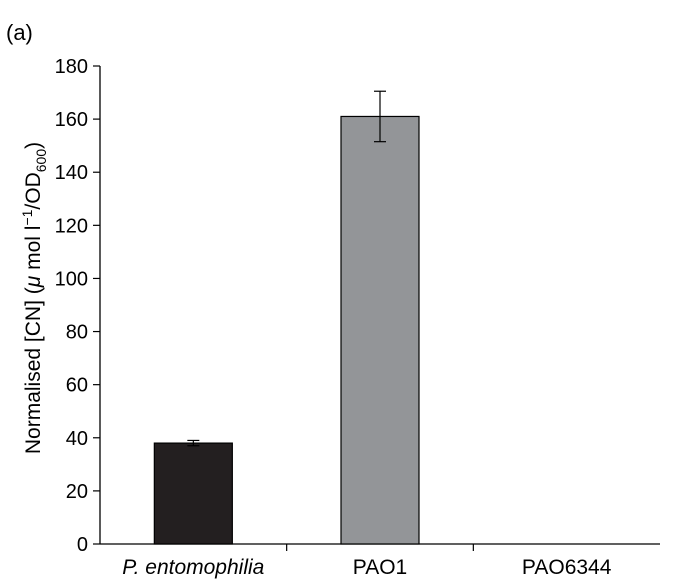 The image size is (675, 581). I want to click on y-tick-label: 160, so click(71, 120).